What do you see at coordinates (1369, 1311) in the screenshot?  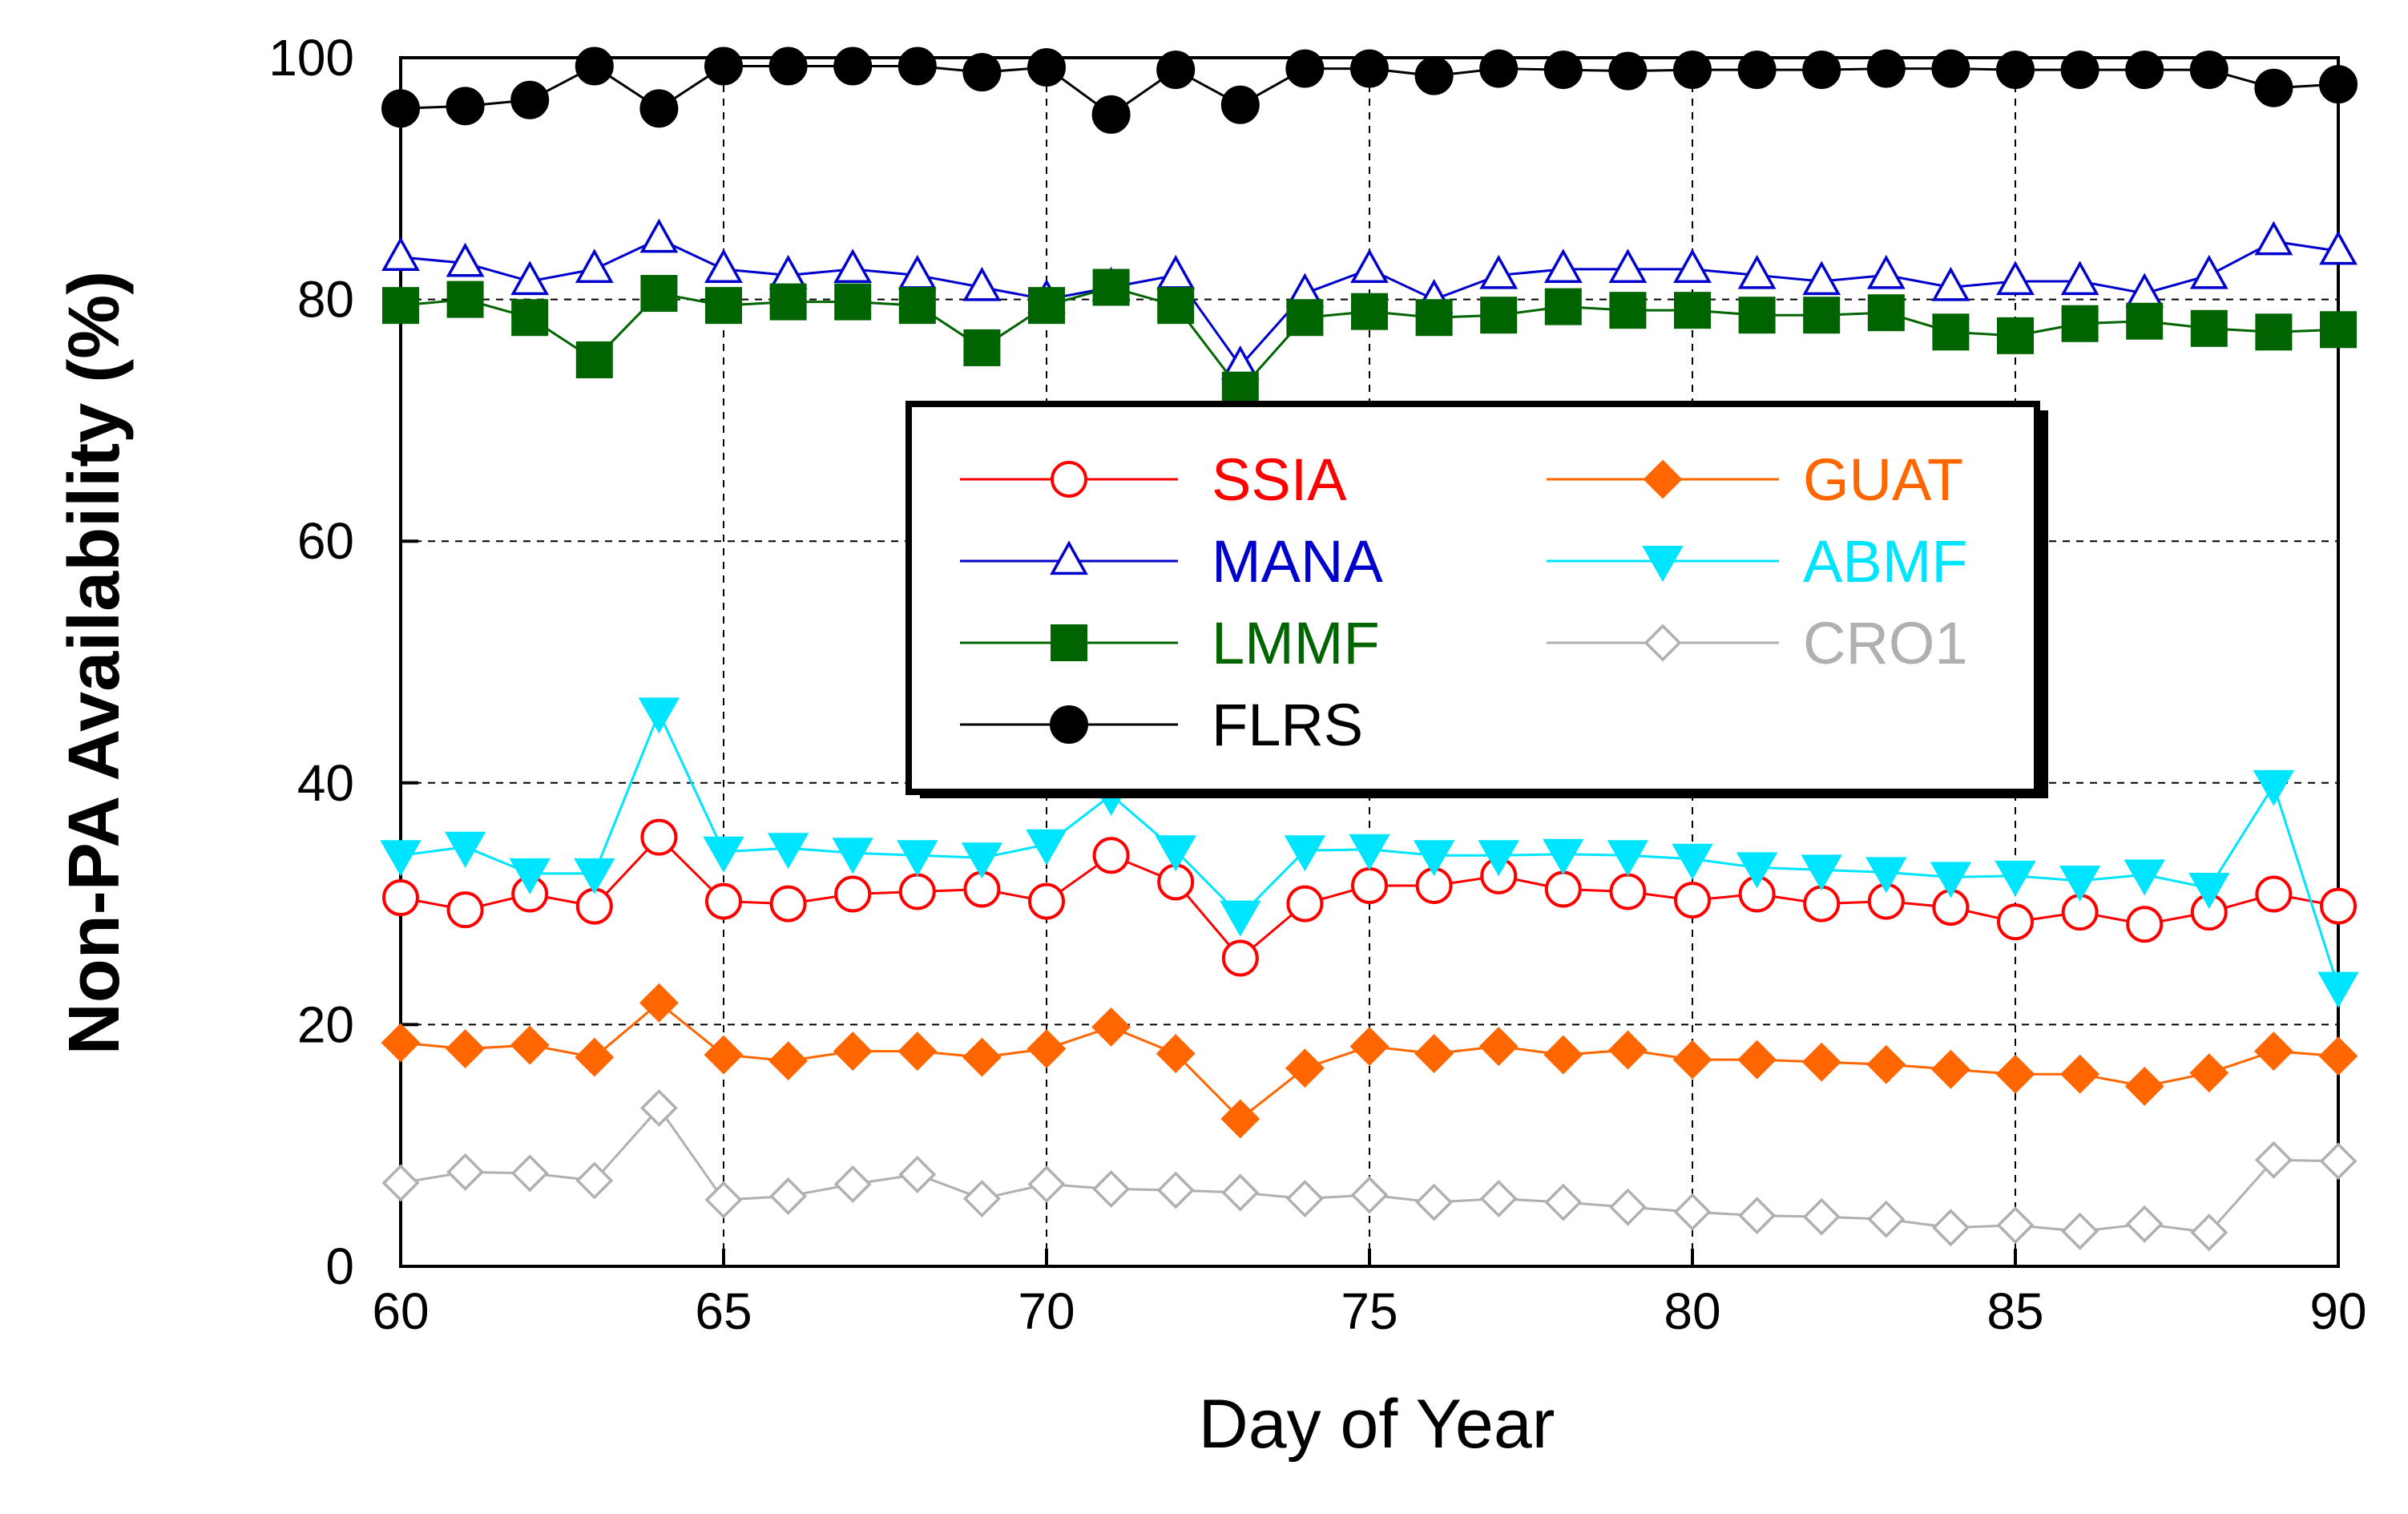 I see `x-tick-label: 75` at bounding box center [1369, 1311].